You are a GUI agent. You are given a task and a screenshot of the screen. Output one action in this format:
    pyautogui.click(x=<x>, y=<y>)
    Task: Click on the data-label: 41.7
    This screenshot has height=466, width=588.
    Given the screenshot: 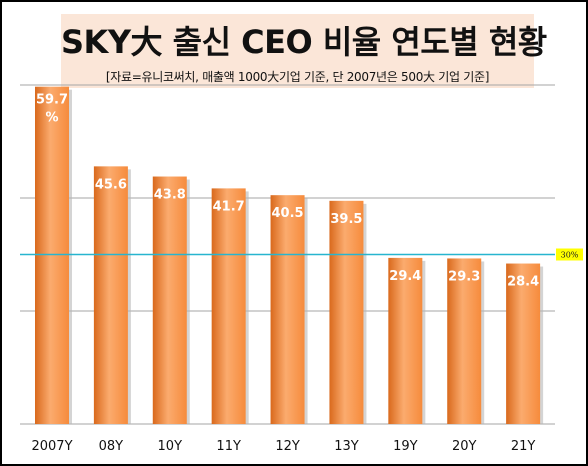 What is the action you would take?
    pyautogui.click(x=229, y=206)
    